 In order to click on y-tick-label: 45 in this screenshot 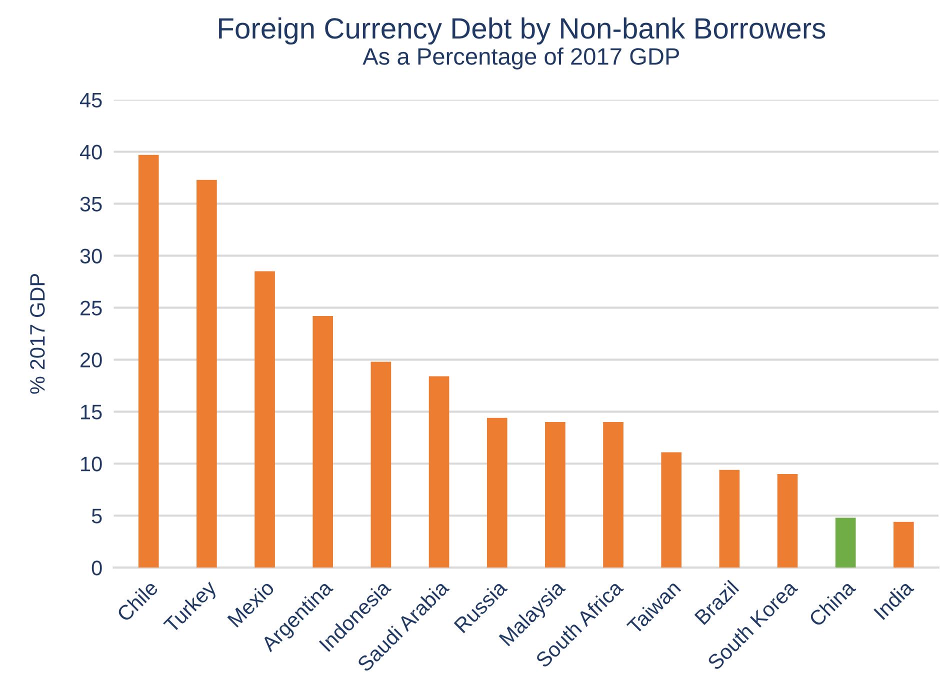, I will do `click(91, 100)`.